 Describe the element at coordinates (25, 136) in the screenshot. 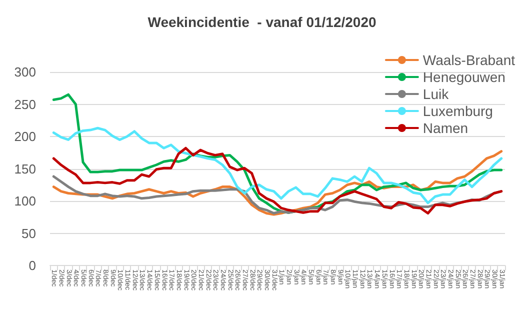

I see `y-tick-label: 200` at that location.